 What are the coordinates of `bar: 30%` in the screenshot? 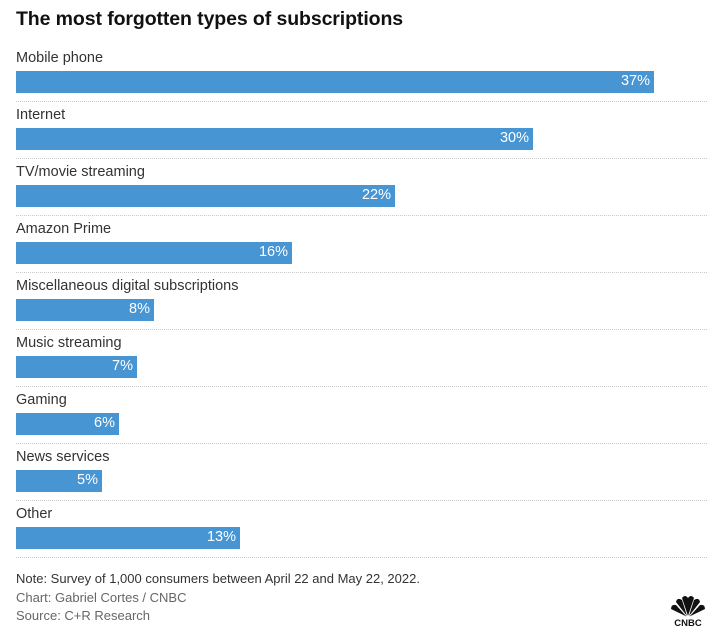 It's located at (274, 139).